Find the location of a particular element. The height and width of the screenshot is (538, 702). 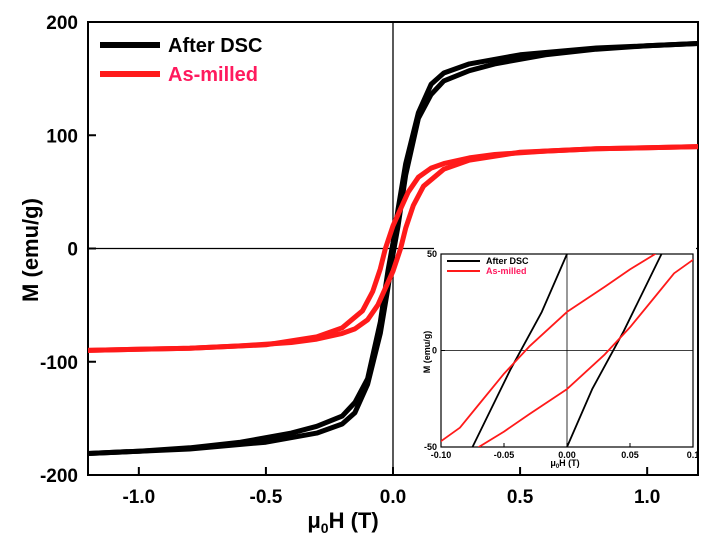

inset-series-as-milled-ascending-branch is located at coordinates (585, 352).